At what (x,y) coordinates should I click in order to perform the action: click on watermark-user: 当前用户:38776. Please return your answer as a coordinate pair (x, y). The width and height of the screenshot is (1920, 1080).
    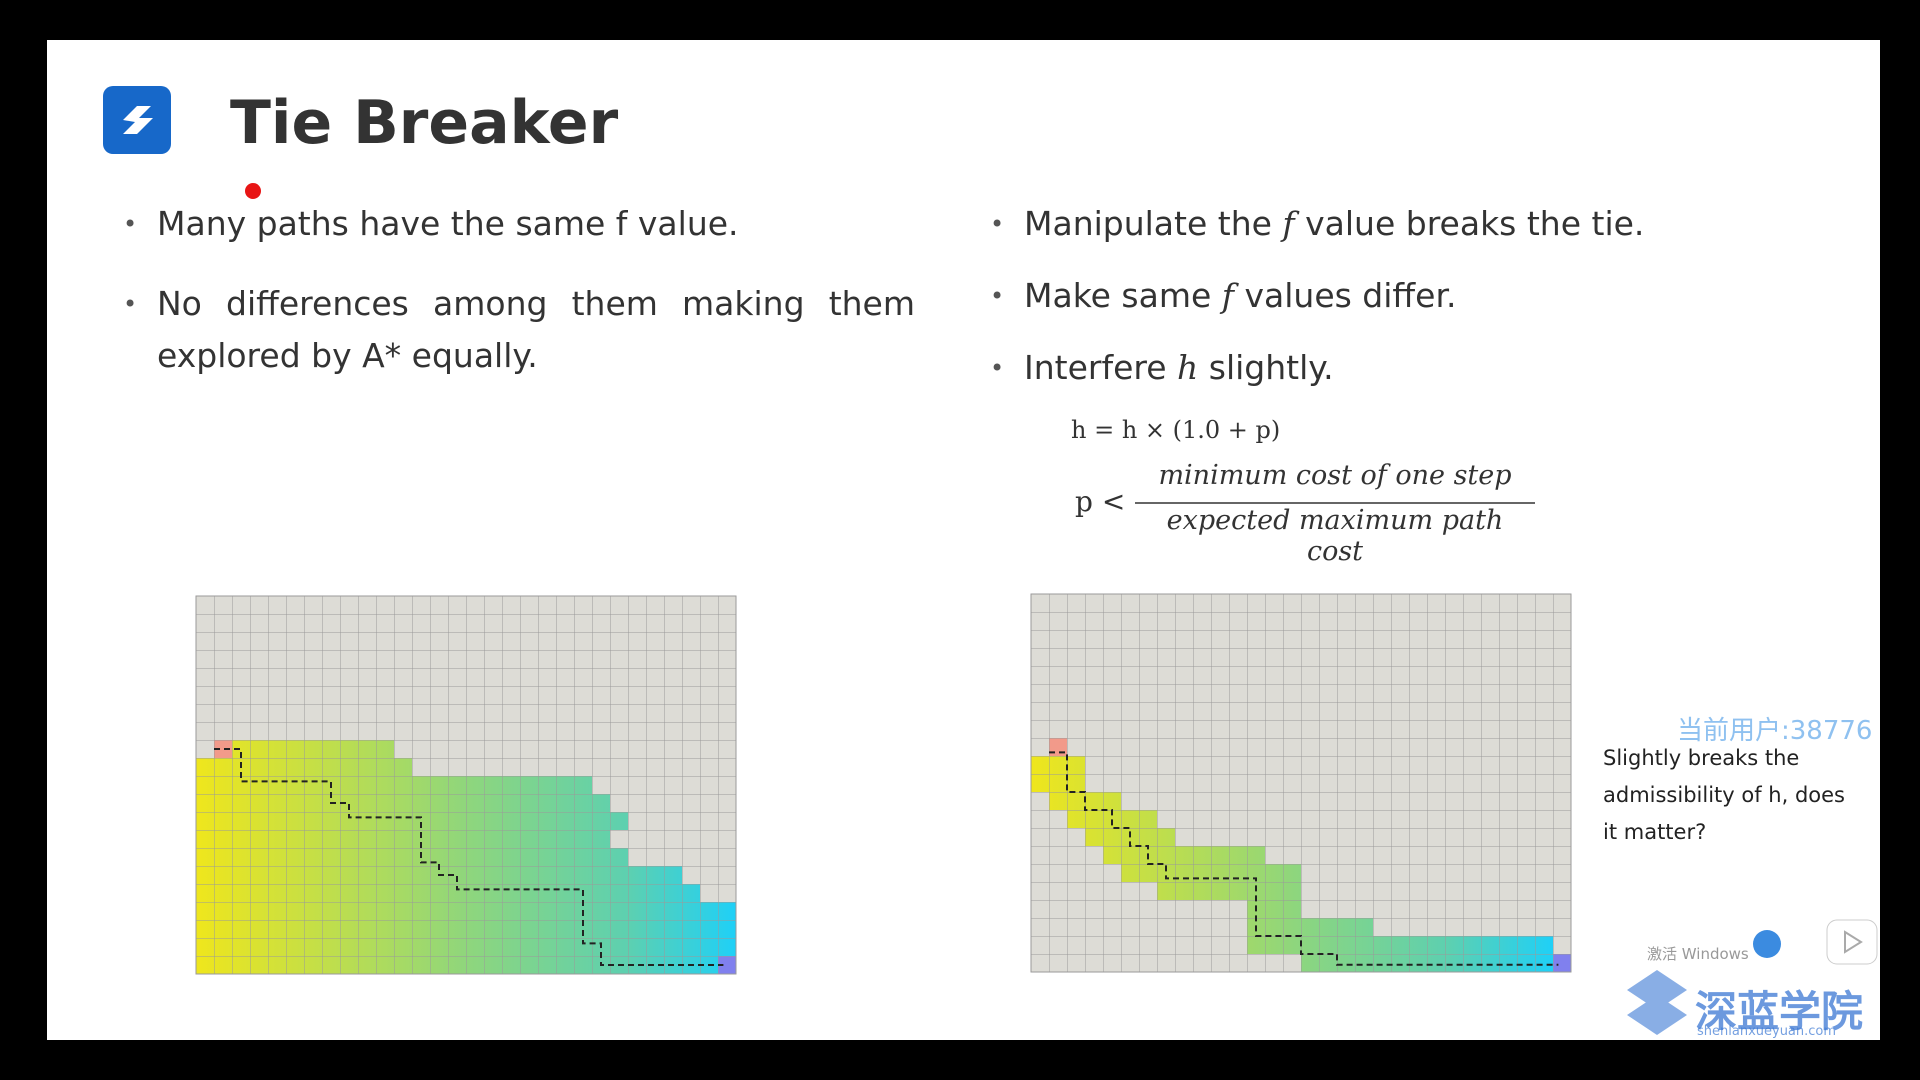
    Looking at the image, I should click on (1775, 731).